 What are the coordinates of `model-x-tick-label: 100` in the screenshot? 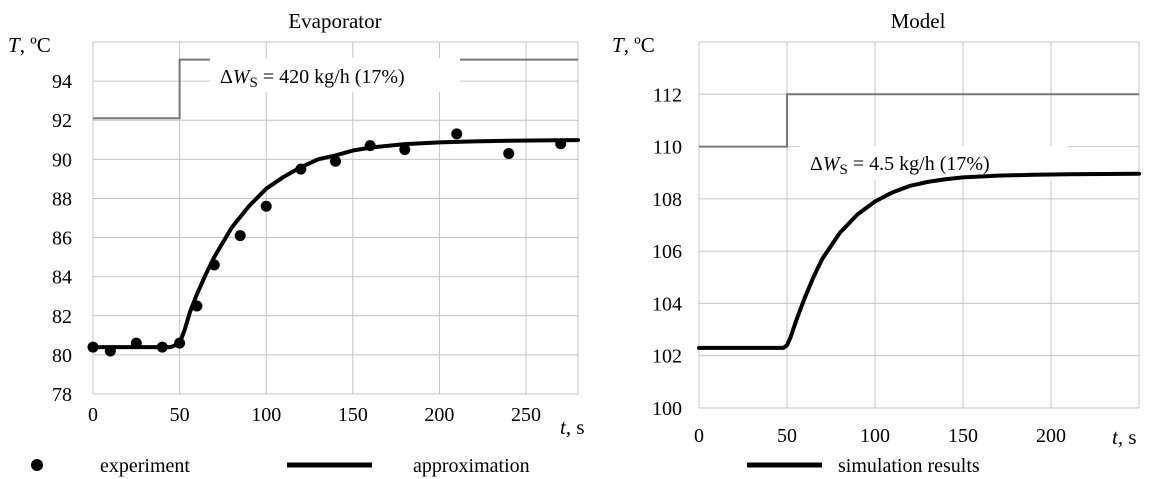 It's located at (875, 436).